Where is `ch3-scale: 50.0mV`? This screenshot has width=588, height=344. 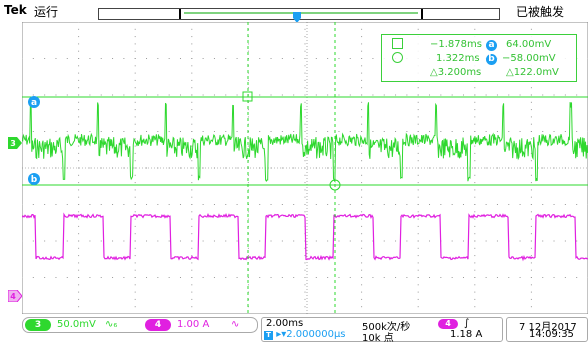 ch3-scale: 50.0mV is located at coordinates (76, 324).